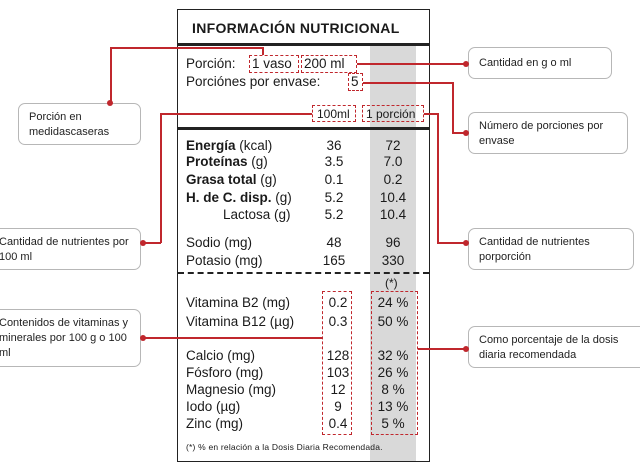 The height and width of the screenshot is (475, 640). I want to click on col-portion-highlight, so click(393, 113).